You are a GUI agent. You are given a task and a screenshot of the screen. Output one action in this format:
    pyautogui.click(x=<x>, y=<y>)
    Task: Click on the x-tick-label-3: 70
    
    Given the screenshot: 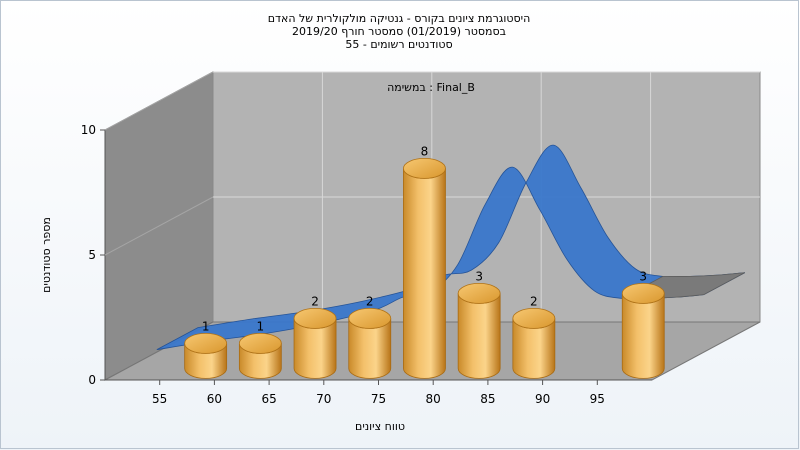 What is the action you would take?
    pyautogui.click(x=323, y=399)
    